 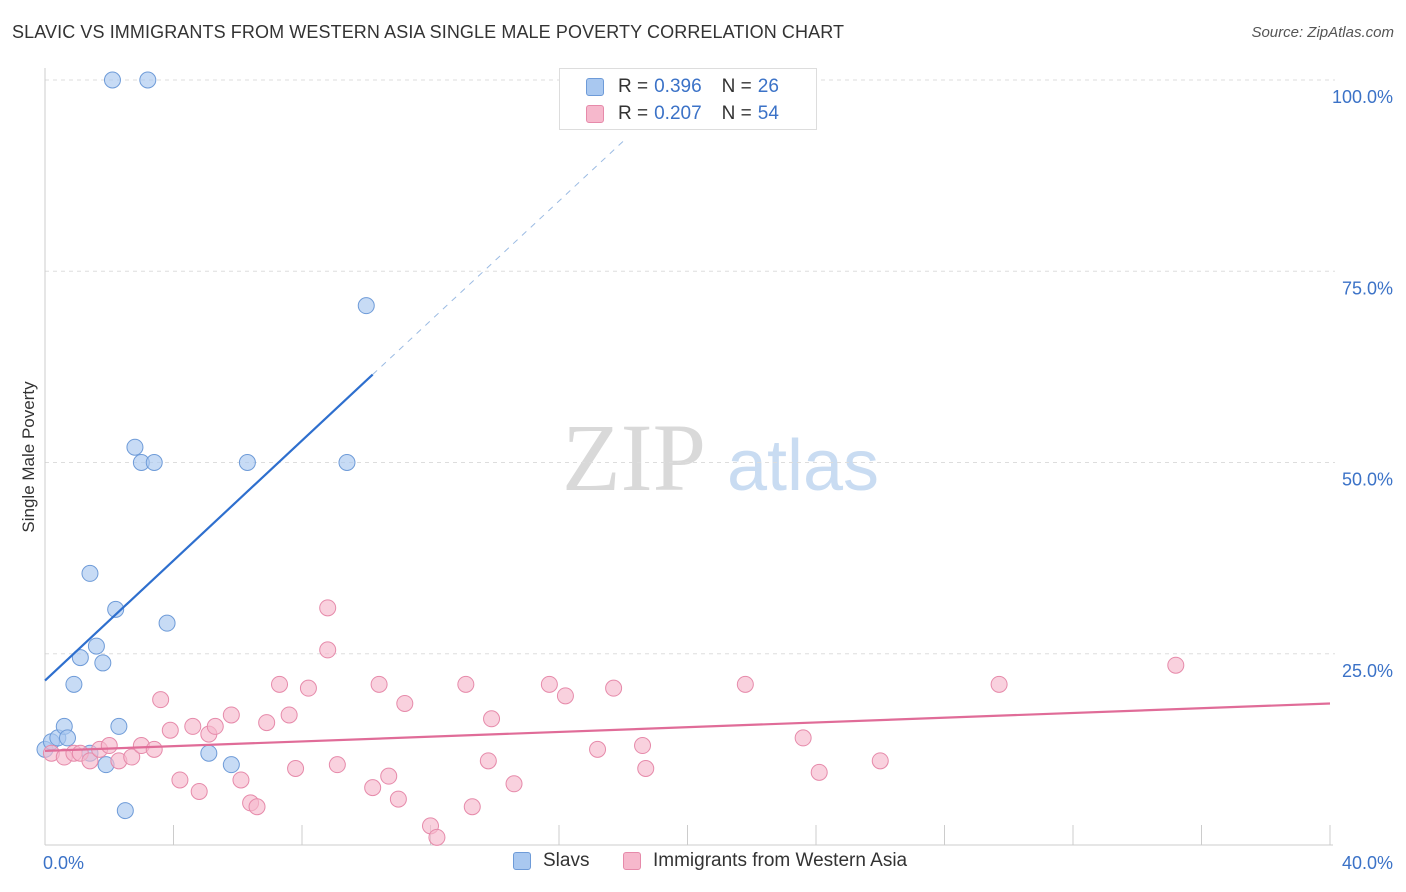 I want to click on n-value: 54, so click(x=768, y=113).